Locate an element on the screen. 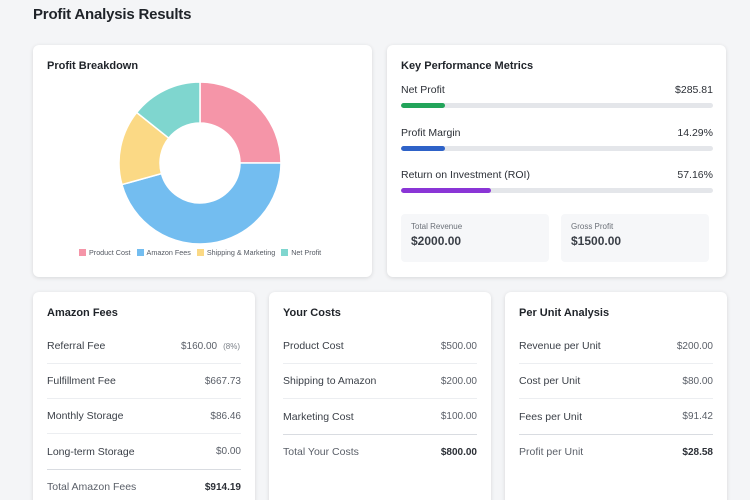 Image resolution: width=750 pixels, height=500 pixels. row-value: $91.42 is located at coordinates (697, 416).